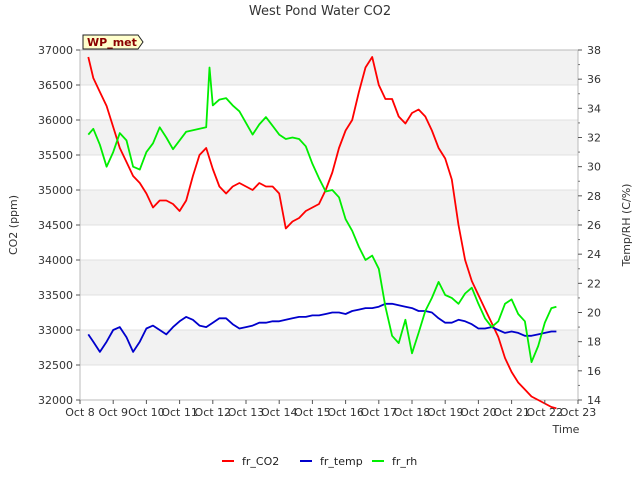  What do you see at coordinates (55, 295) in the screenshot?
I see `y-tick-label: 33500` at bounding box center [55, 295].